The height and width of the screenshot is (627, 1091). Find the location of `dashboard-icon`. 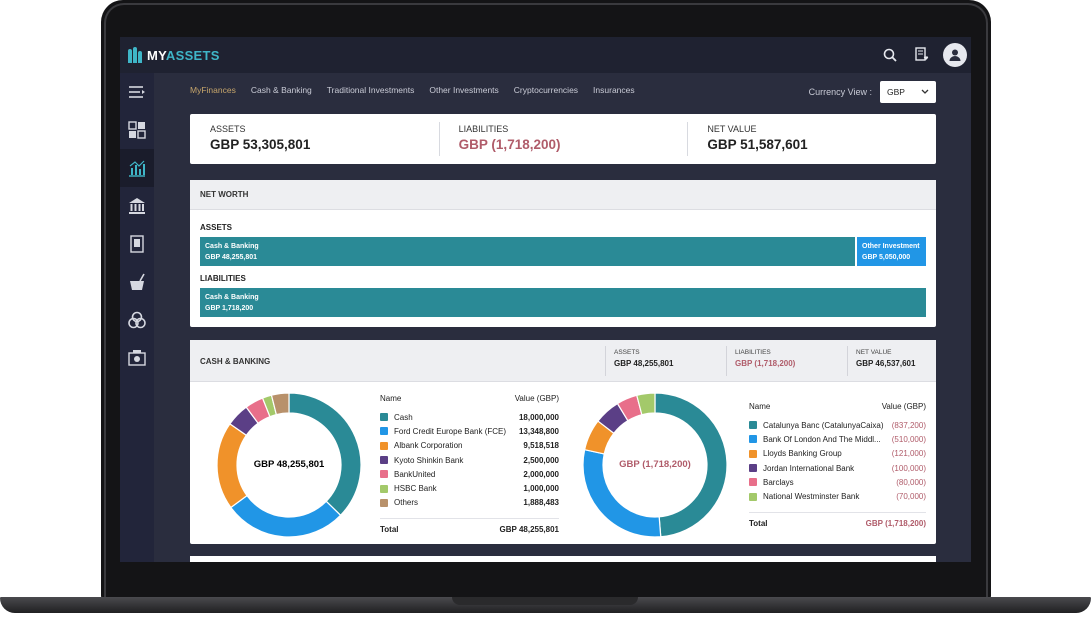

dashboard-icon is located at coordinates (137, 130).